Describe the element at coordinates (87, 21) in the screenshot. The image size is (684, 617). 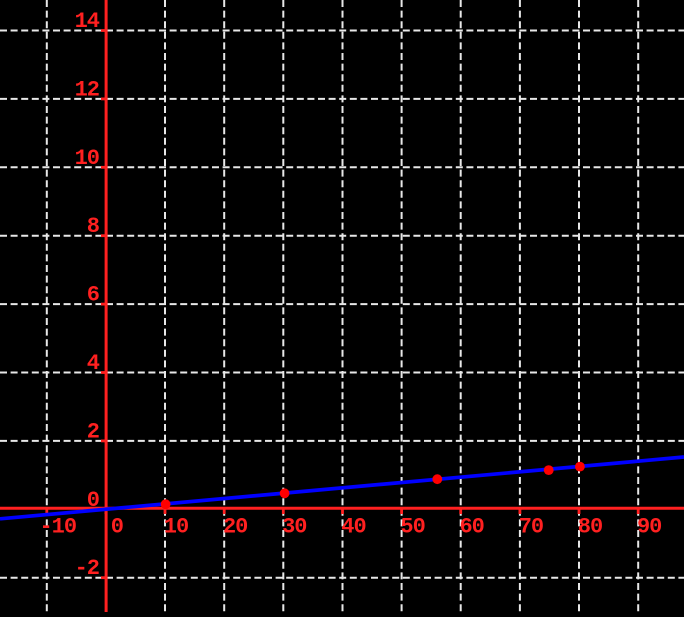
I see `svg-text: 14` at that location.